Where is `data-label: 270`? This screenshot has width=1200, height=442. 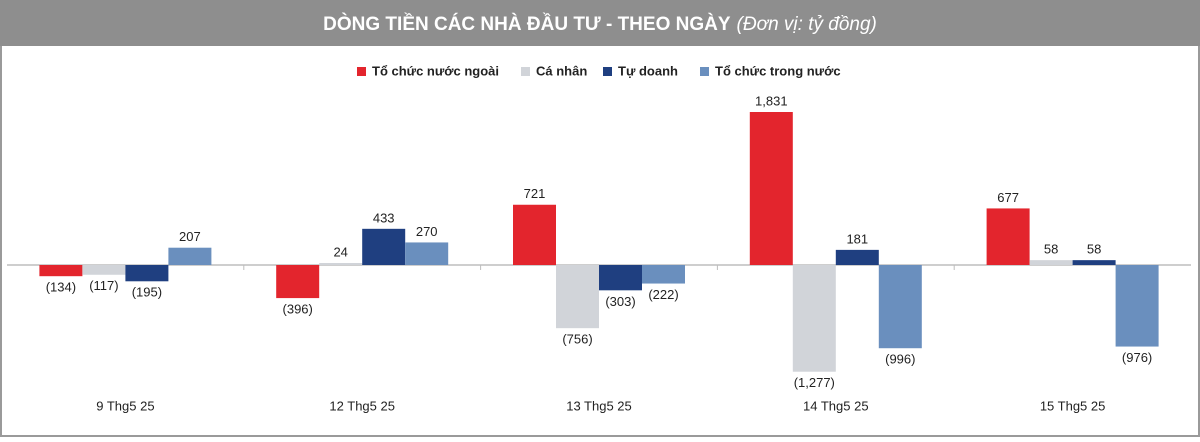 data-label: 270 is located at coordinates (427, 231).